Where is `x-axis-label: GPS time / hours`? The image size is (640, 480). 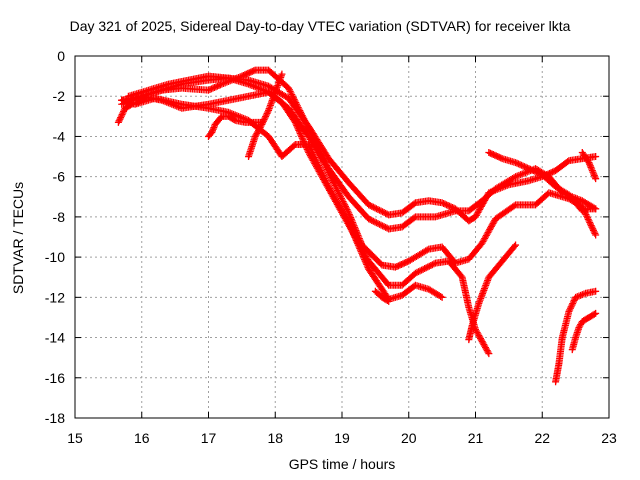 x-axis-label: GPS time / hours is located at coordinates (342, 464).